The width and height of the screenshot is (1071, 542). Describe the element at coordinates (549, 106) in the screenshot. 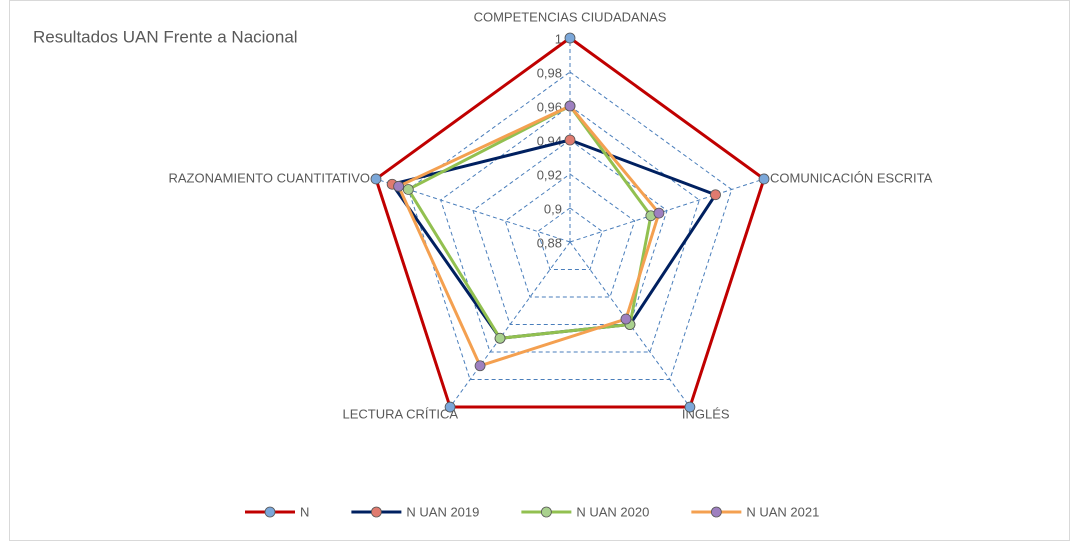

I see `r-tick-label: 0,96` at that location.